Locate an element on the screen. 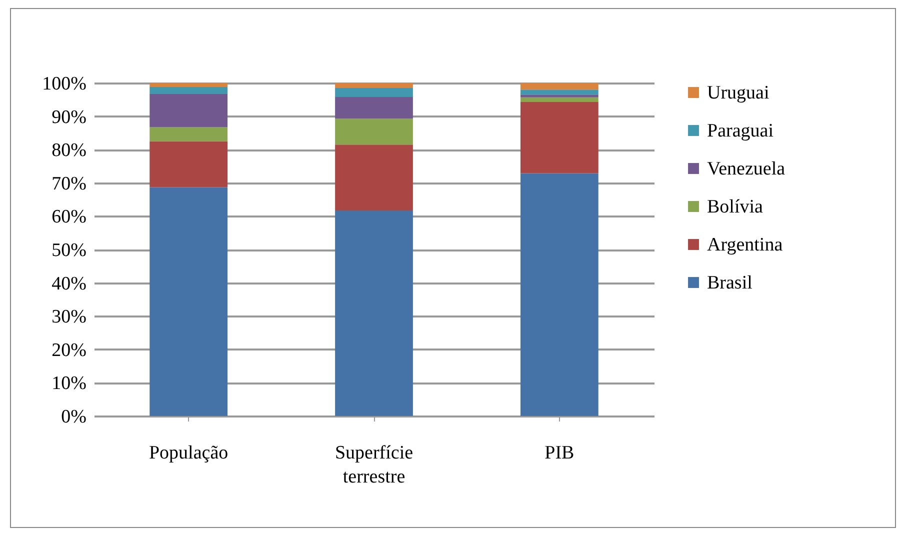 This screenshot has width=908, height=538. y-tick-label: 50% is located at coordinates (69, 250).